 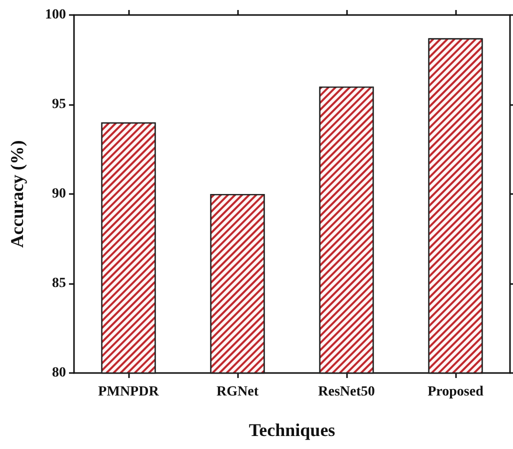 I want to click on y-tick-label: 90, so click(x=59, y=194).